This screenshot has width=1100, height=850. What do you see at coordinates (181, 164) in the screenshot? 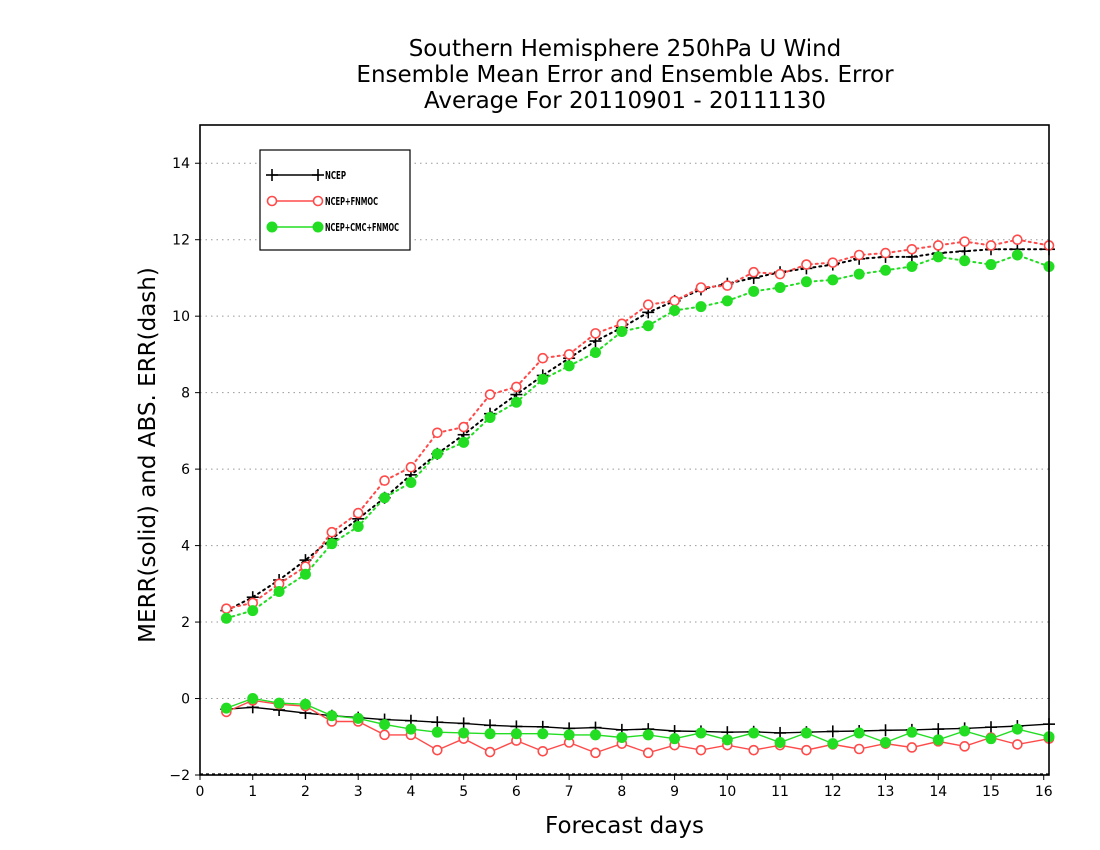
I see `y-tick-label: 14` at bounding box center [181, 164].